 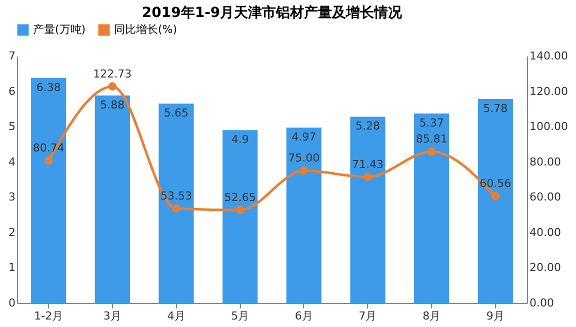 I want to click on y2-tick-label: 140.00, so click(x=549, y=56).